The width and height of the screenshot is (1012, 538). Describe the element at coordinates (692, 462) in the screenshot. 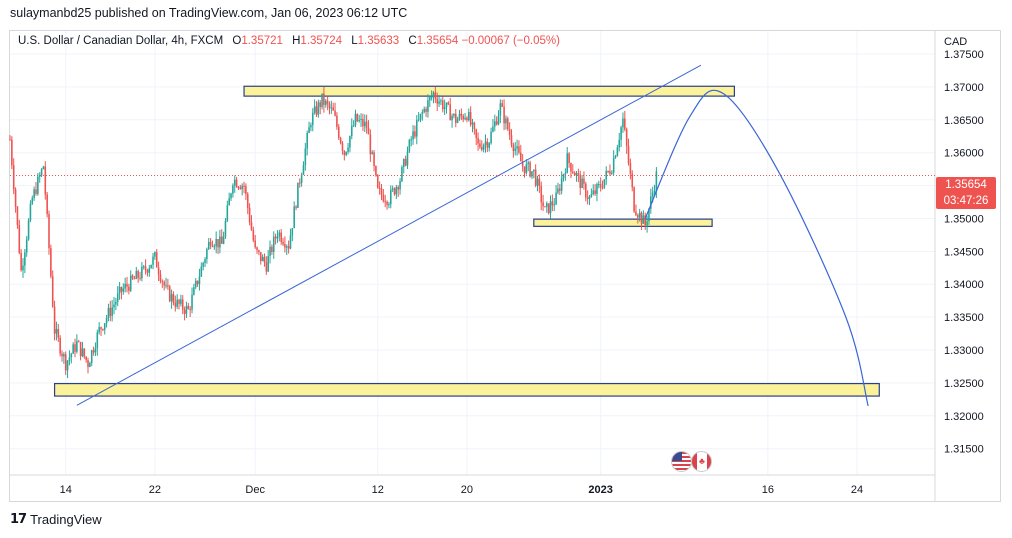

I see `currency-flags: ♣` at that location.